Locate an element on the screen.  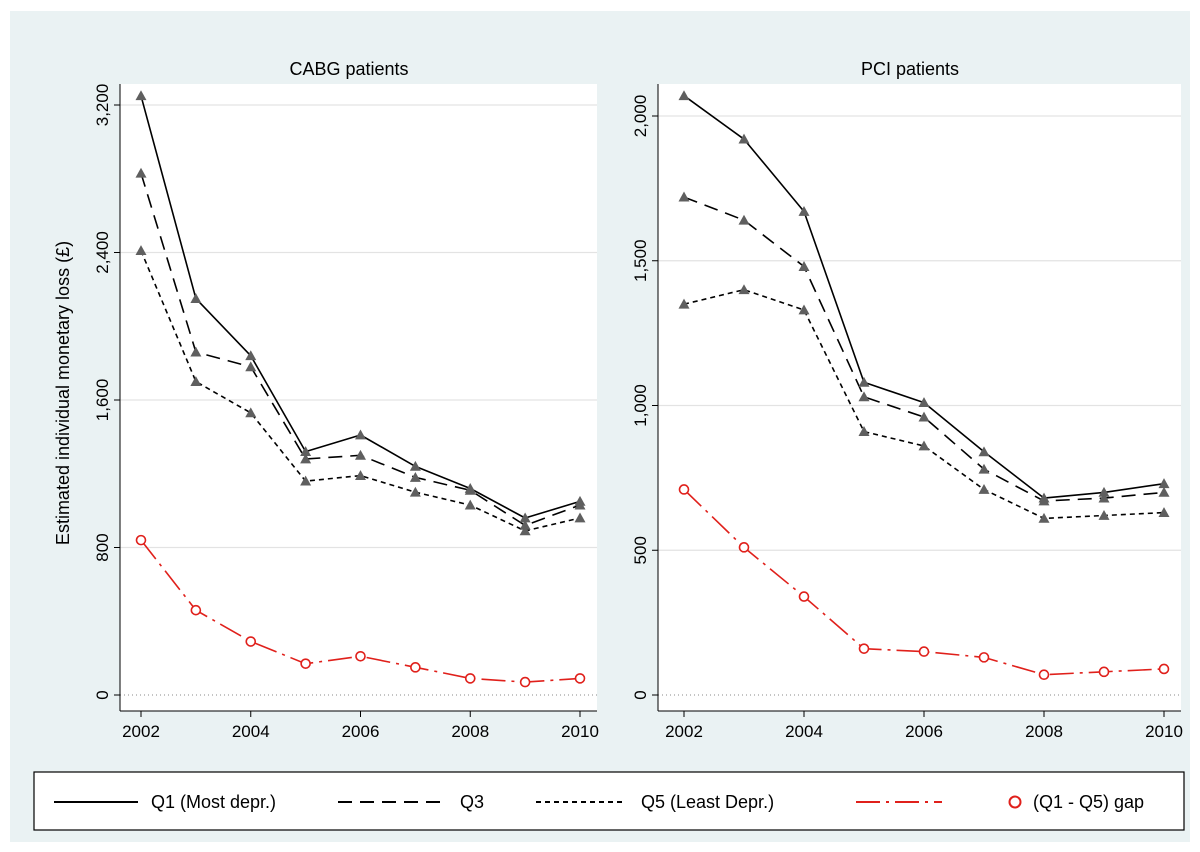
legend-item-gap: (Q1 - Q5) gap is located at coordinates (1076, 802).